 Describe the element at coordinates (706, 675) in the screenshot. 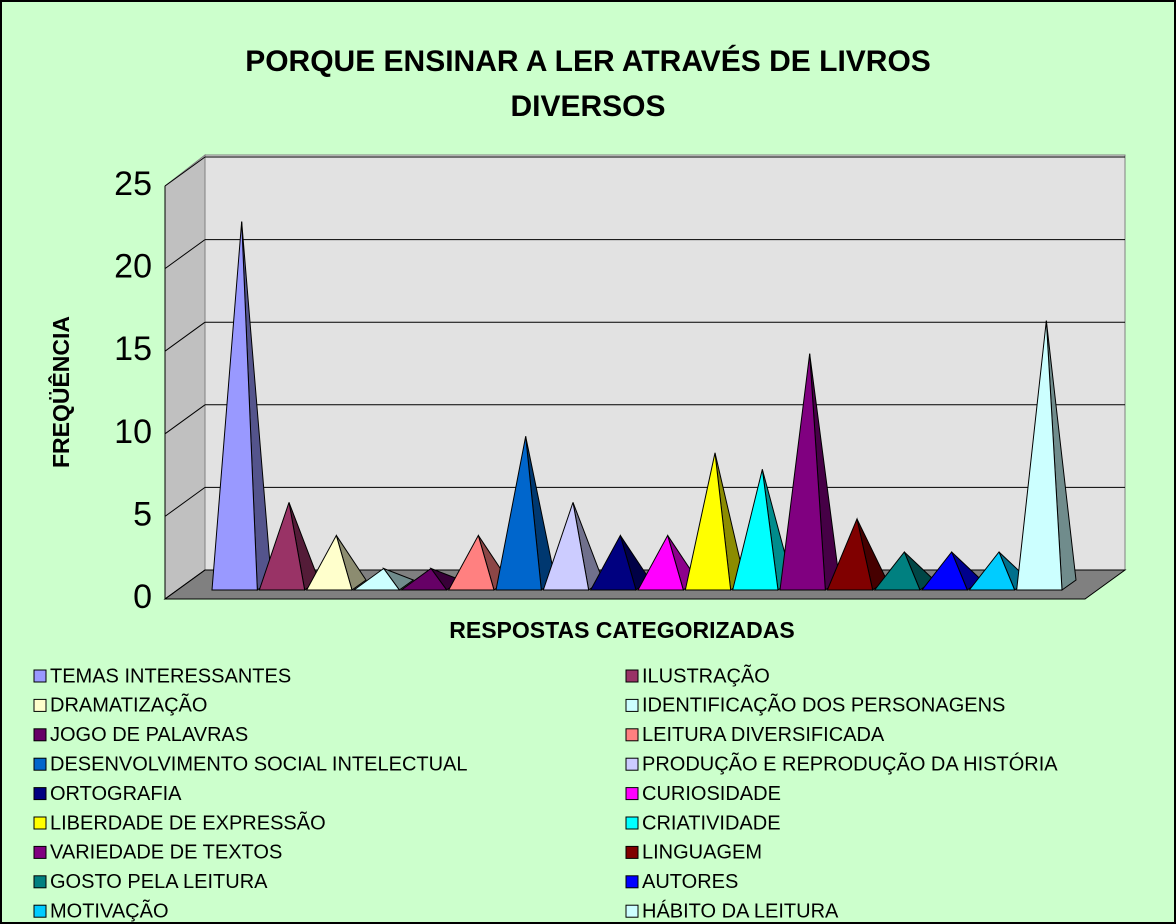

I see `legend-label: ILUSTRAÇÃO` at that location.